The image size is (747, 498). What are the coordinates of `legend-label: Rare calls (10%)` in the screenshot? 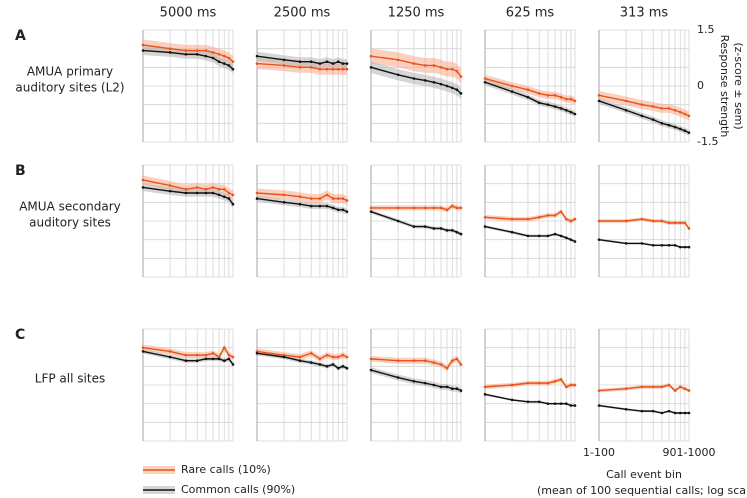 It's located at (226, 469).